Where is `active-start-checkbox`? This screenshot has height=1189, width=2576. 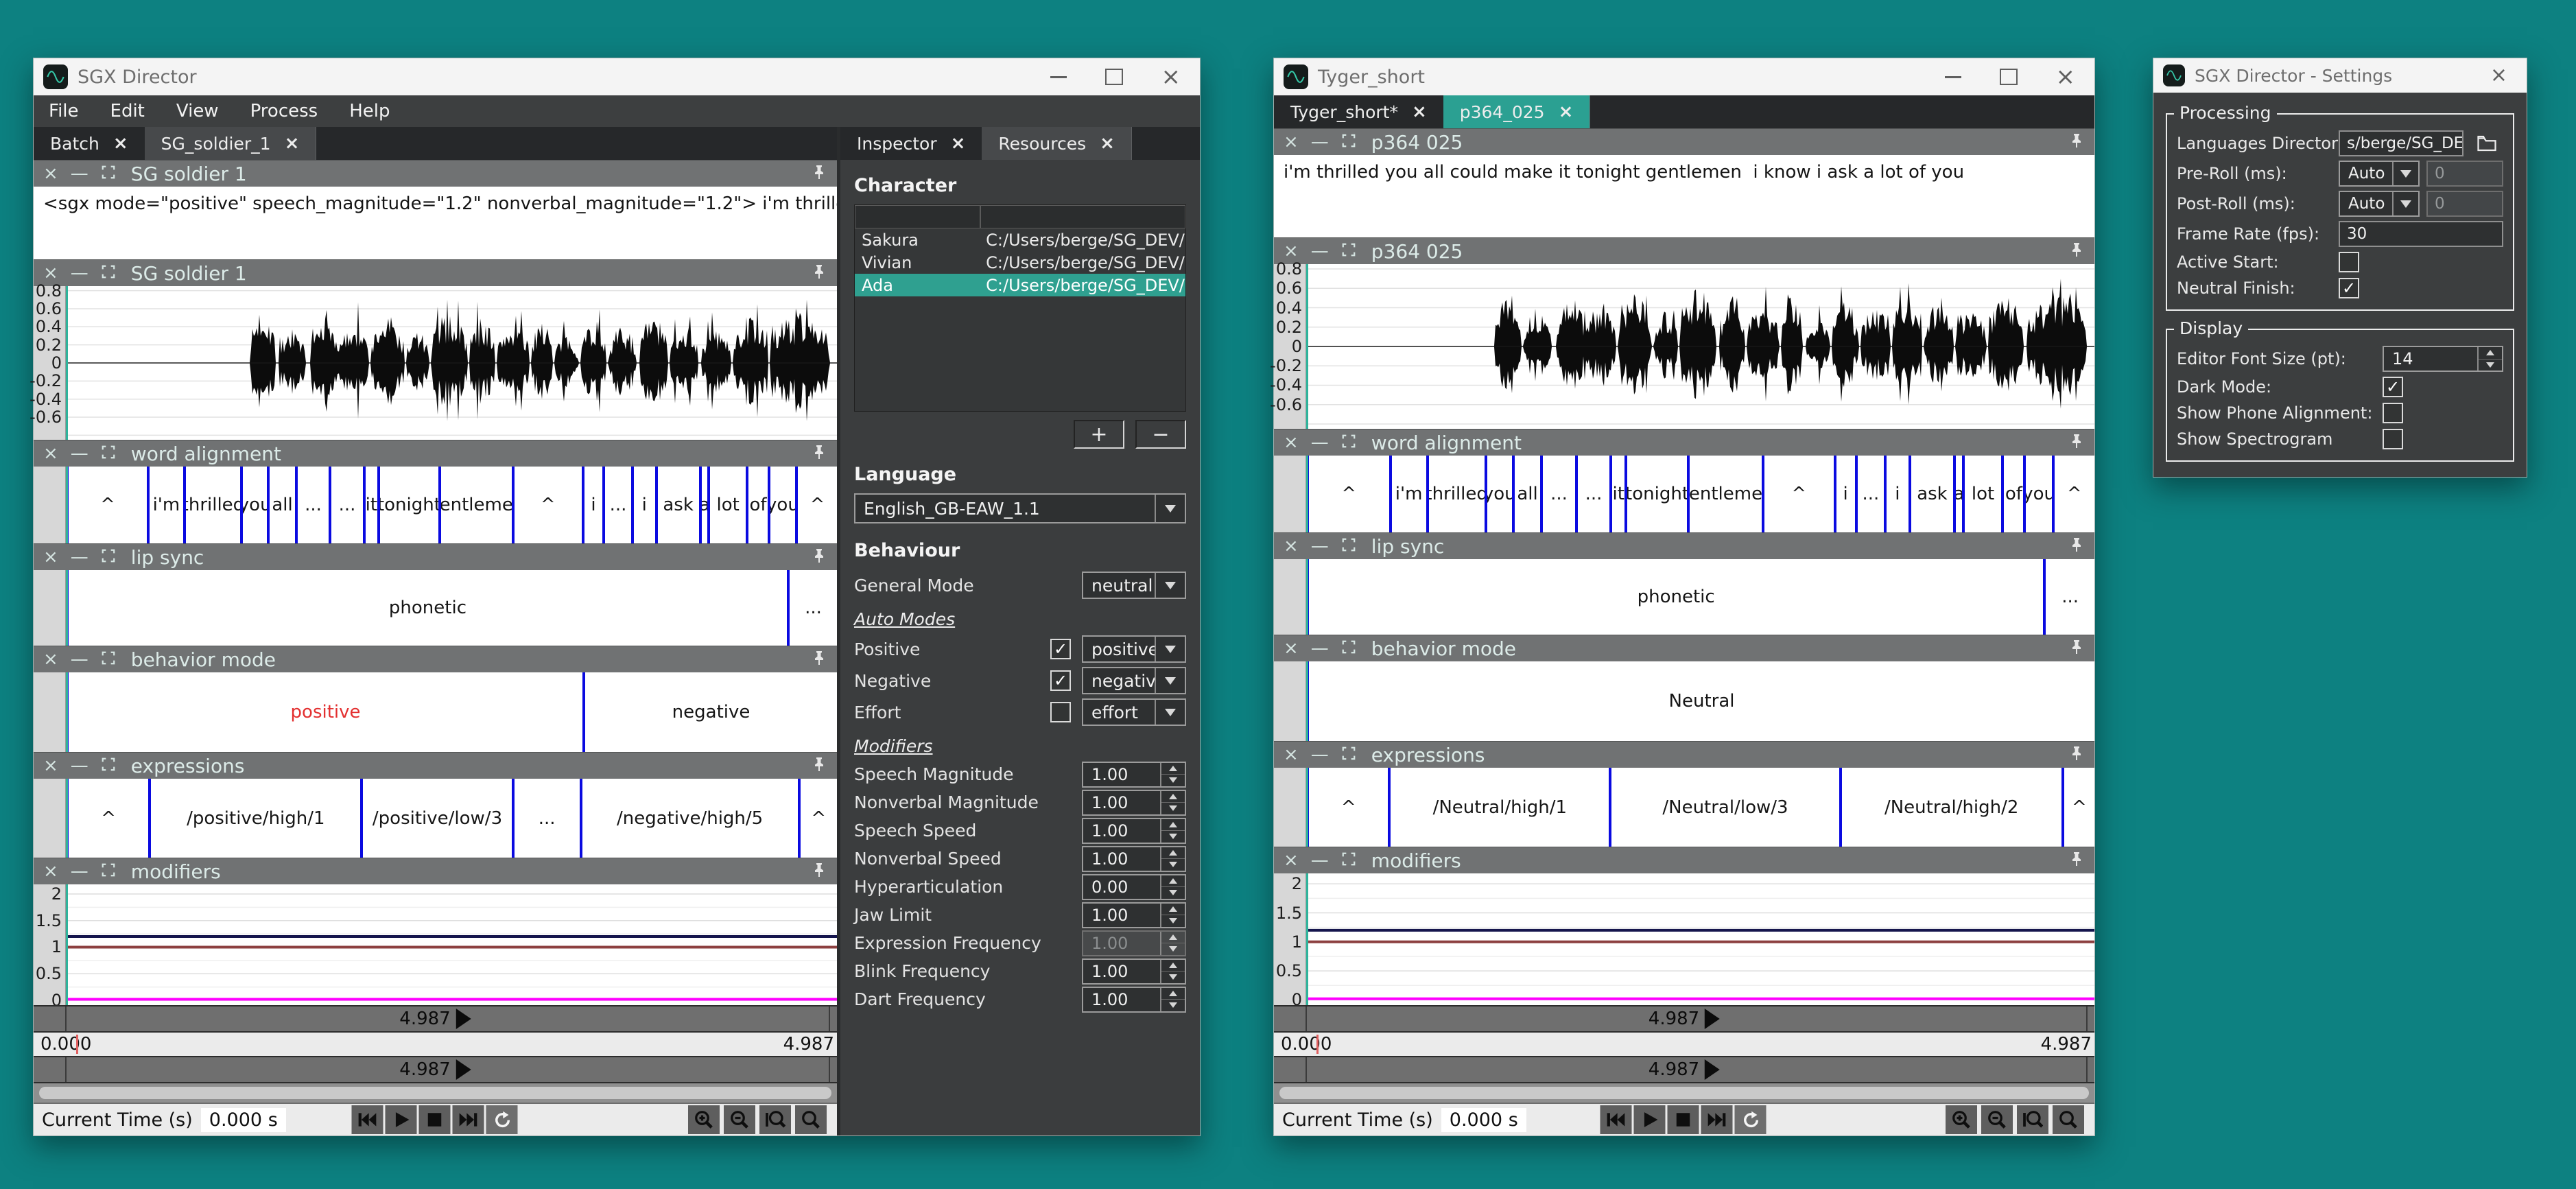
active-start-checkbox is located at coordinates (2349, 262).